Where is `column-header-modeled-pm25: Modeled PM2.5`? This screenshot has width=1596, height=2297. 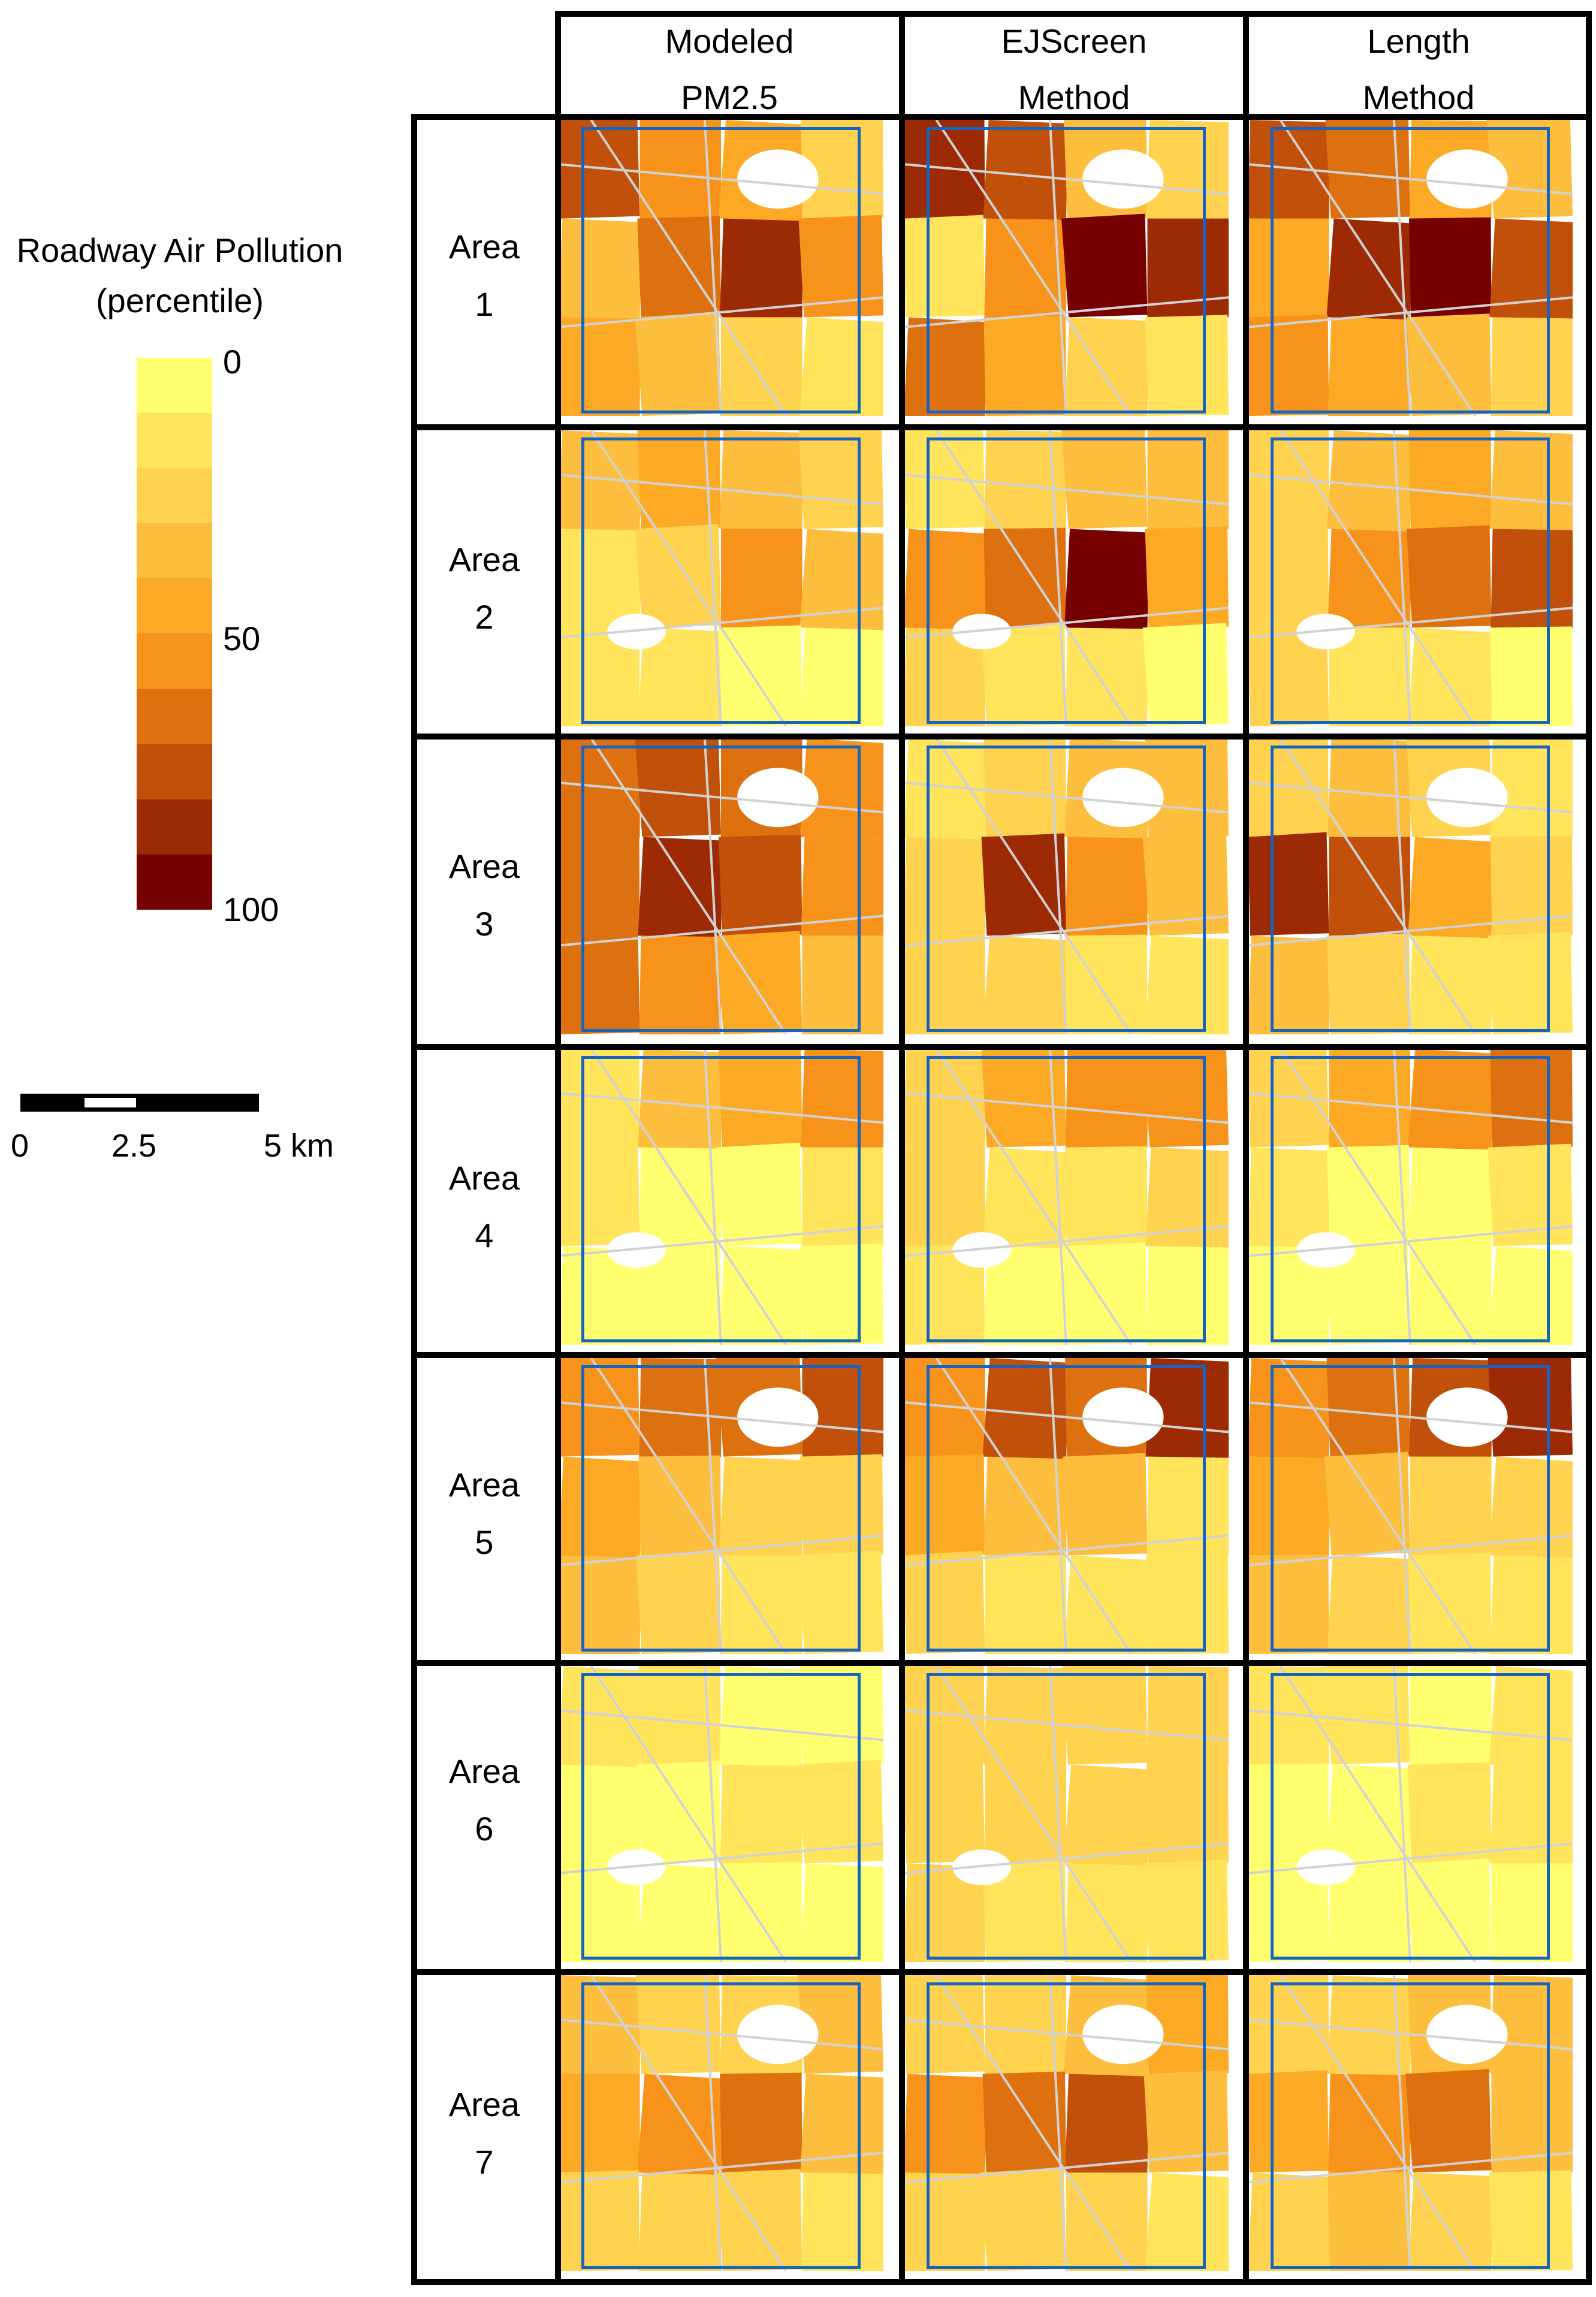 column-header-modeled-pm25: Modeled PM2.5 is located at coordinates (729, 64).